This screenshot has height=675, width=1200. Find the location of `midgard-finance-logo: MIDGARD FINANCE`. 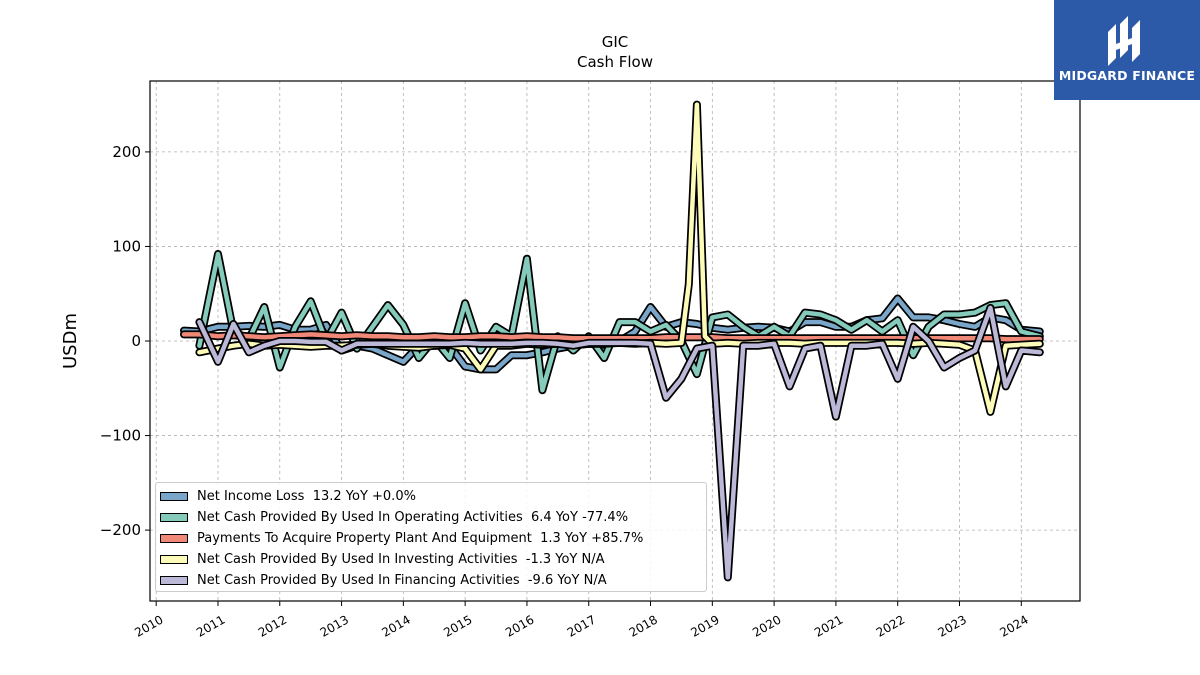

midgard-finance-logo: MIDGARD FINANCE is located at coordinates (1127, 50).